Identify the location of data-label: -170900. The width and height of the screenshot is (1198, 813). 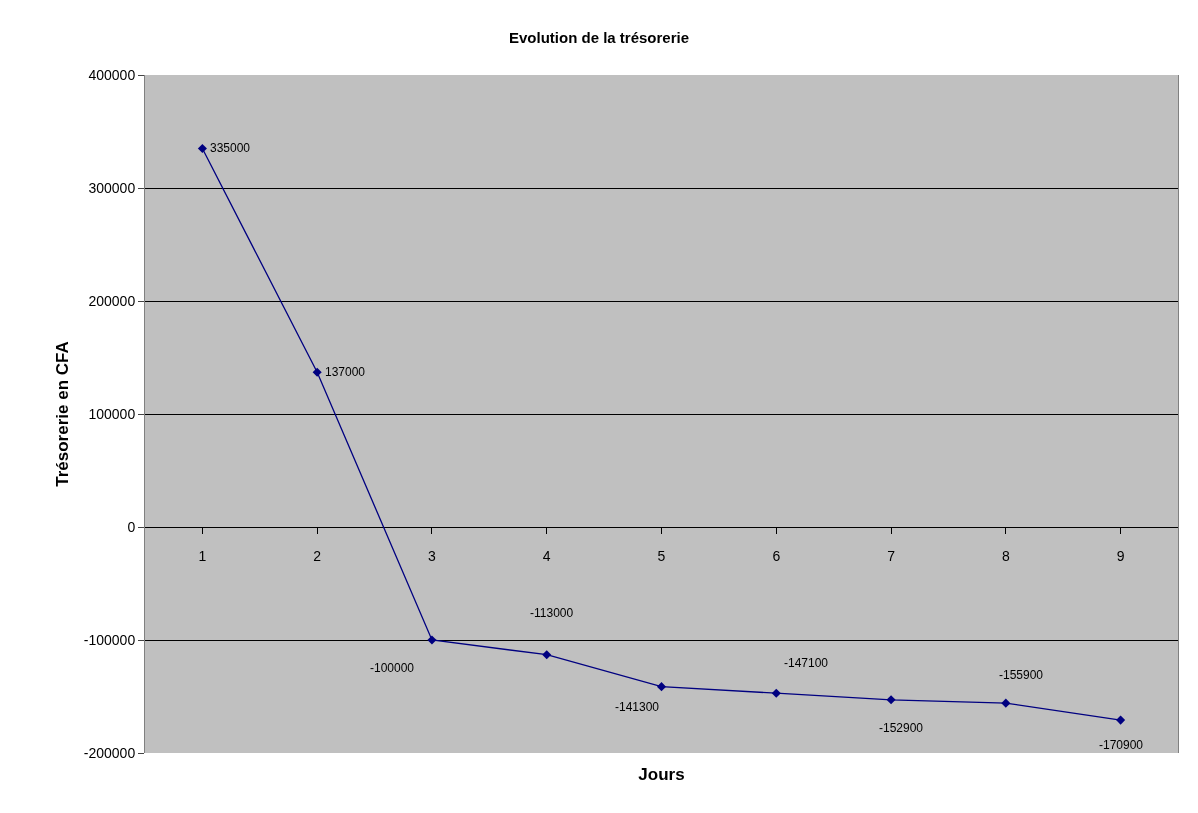
(1121, 745).